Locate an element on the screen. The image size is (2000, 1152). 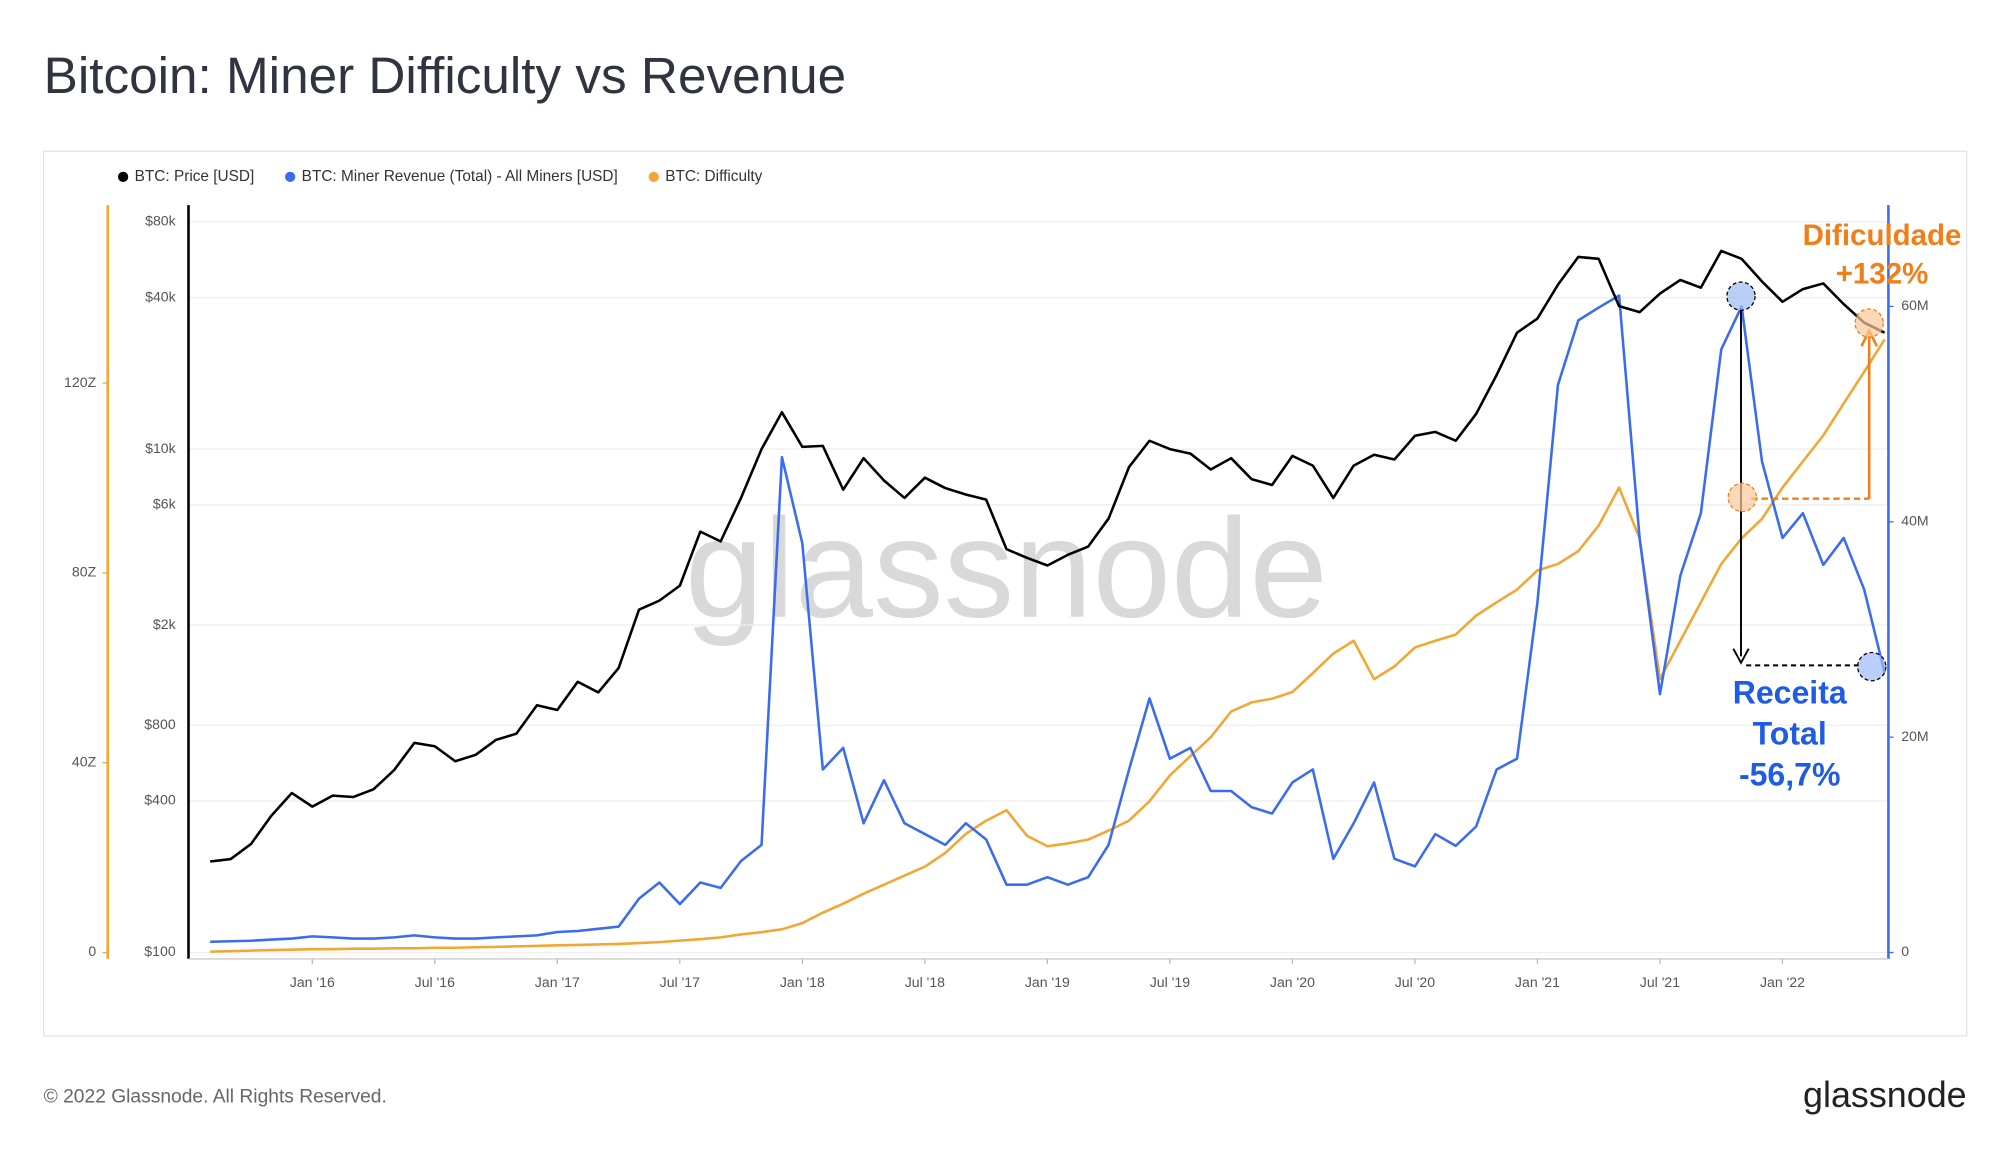
y-tick-label: $800 is located at coordinates (160, 724).